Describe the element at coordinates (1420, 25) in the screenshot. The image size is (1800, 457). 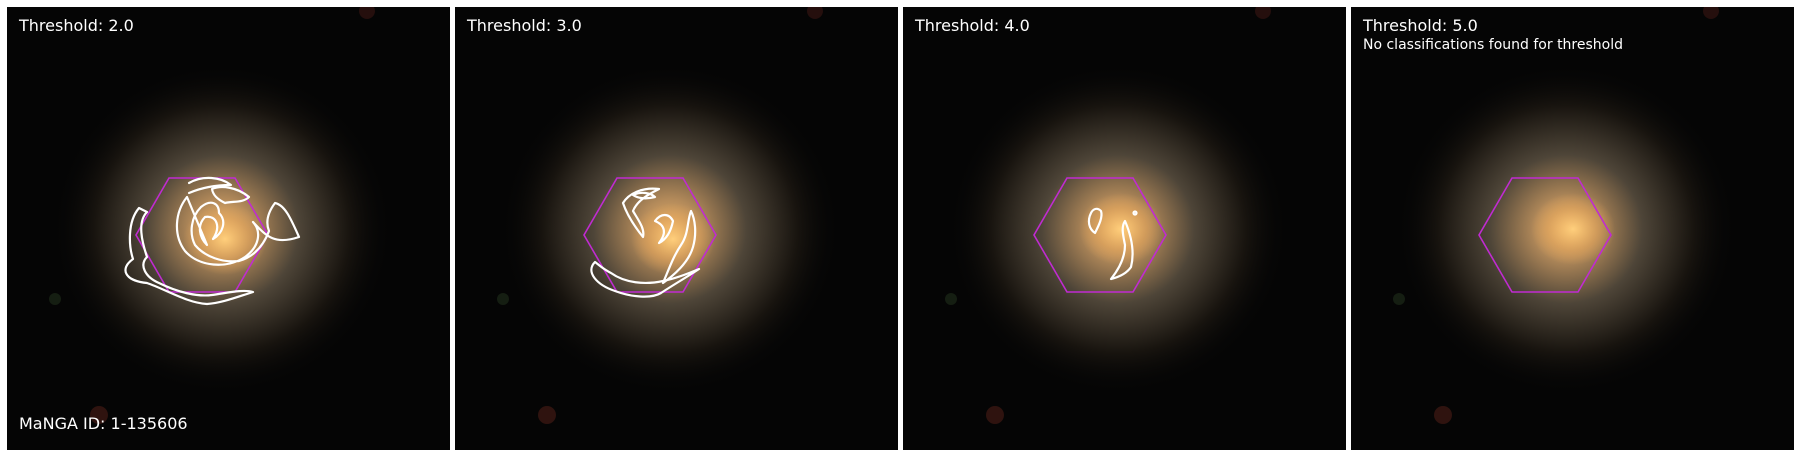
I see `threshold-label: Threshold: 5.0` at that location.